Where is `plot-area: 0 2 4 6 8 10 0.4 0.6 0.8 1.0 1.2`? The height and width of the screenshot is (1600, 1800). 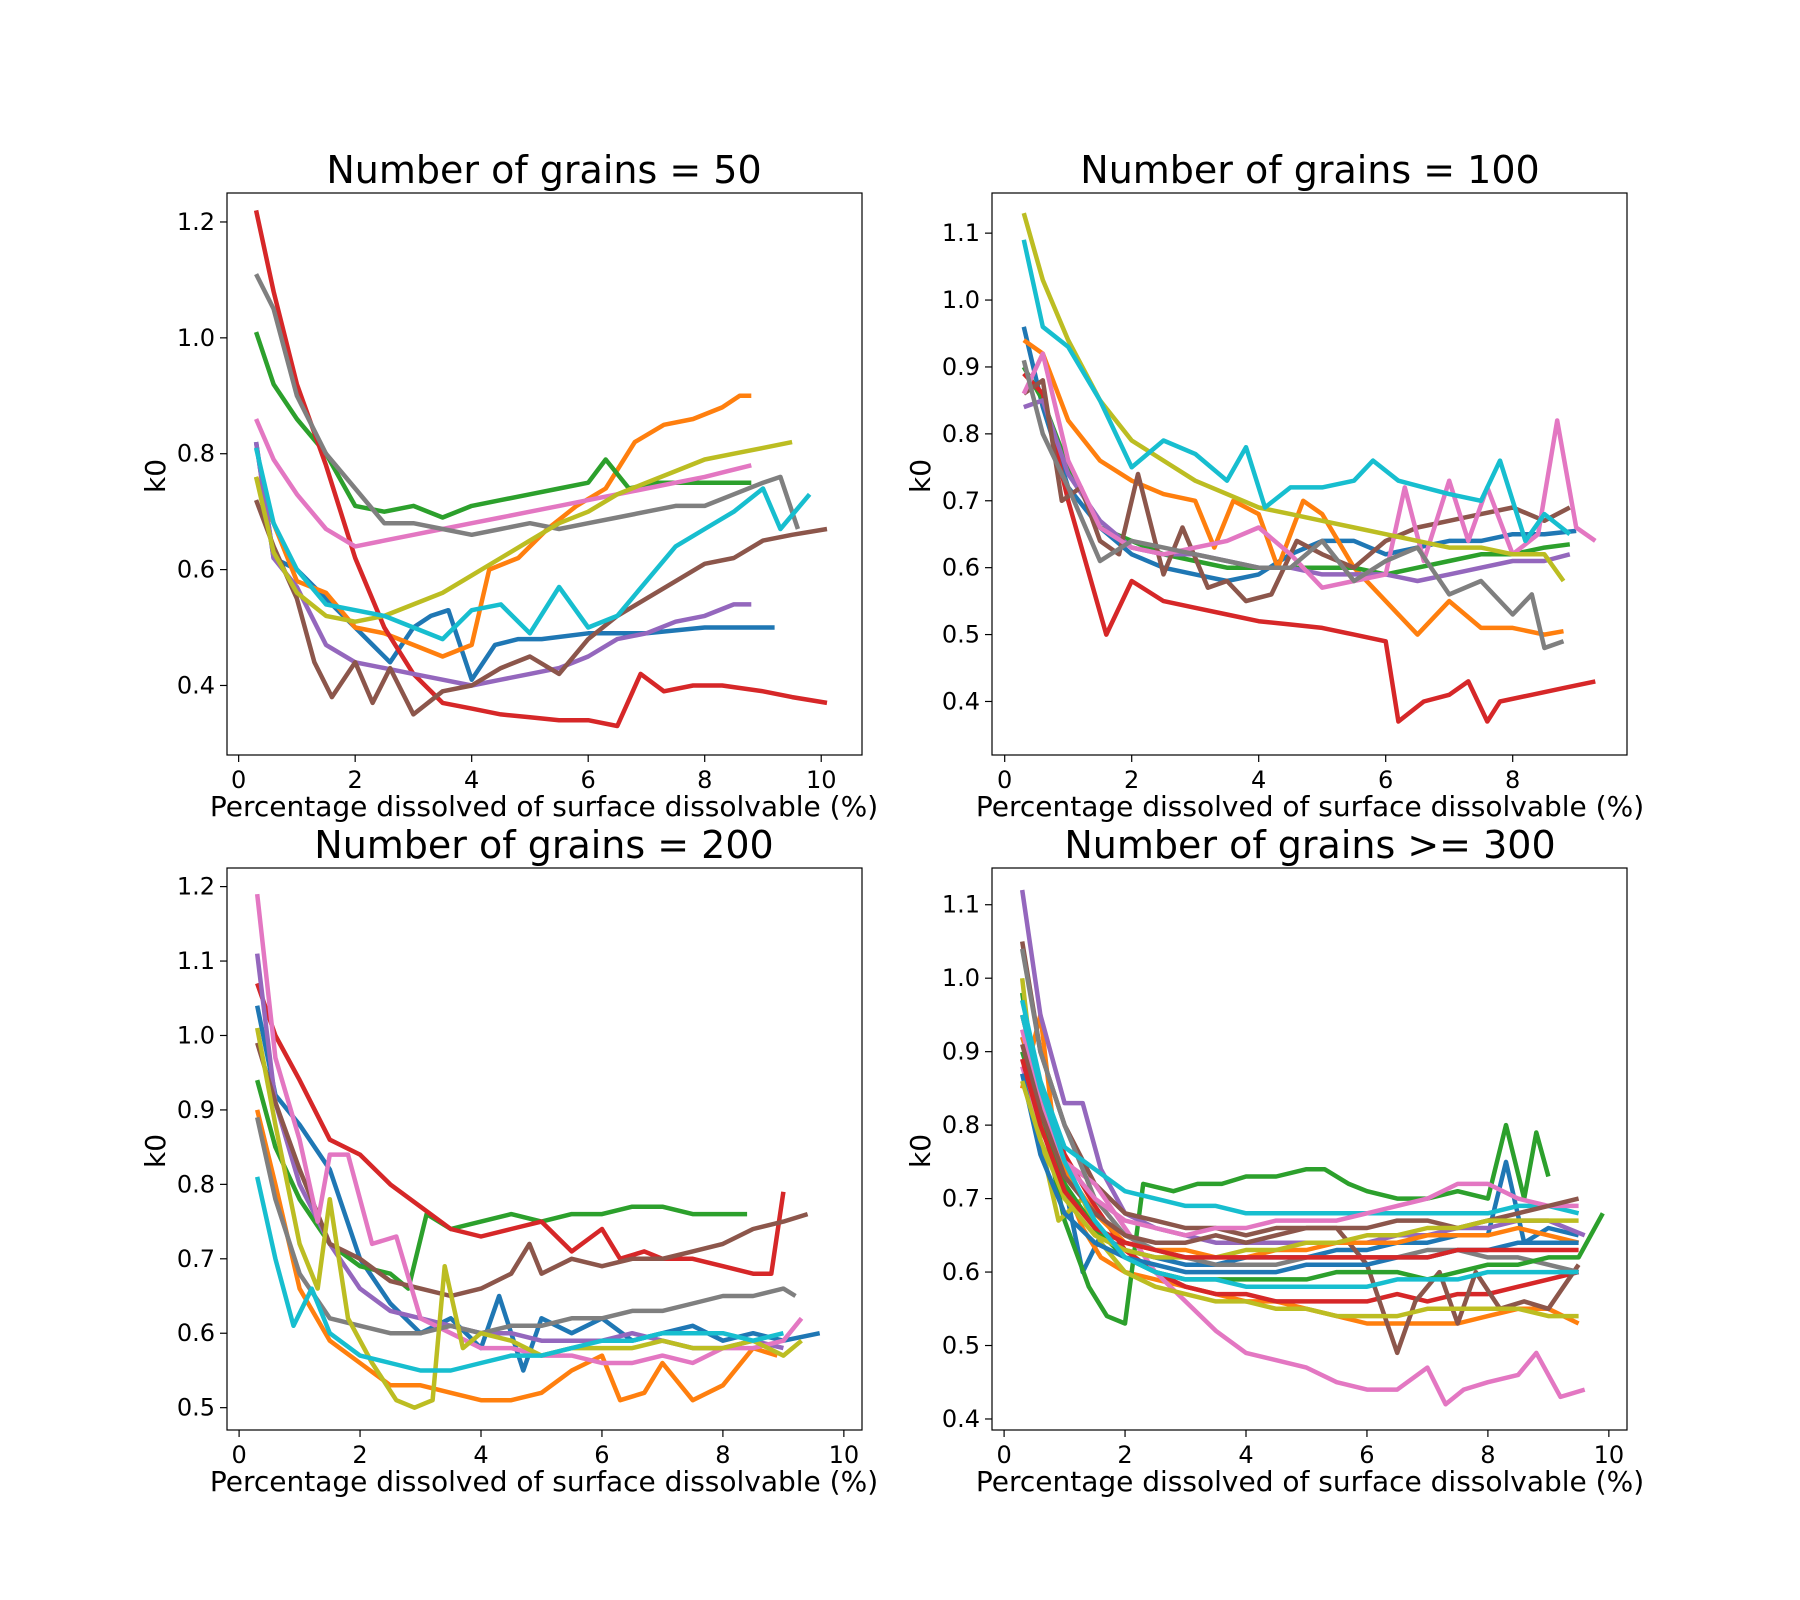
plot-area: 0 2 4 6 8 10 0.4 0.6 0.8 1.0 1.2 is located at coordinates (520, 493).